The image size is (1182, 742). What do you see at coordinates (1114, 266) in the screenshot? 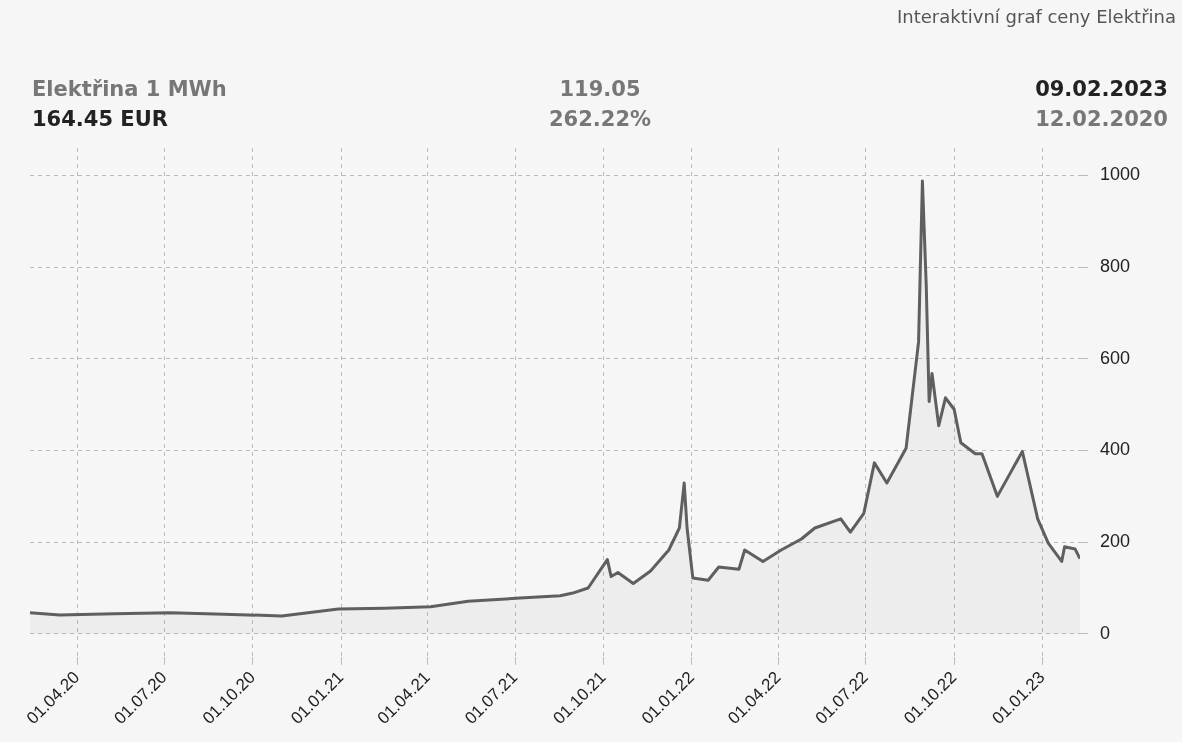
I see `y-tick-label: 800` at bounding box center [1114, 266].